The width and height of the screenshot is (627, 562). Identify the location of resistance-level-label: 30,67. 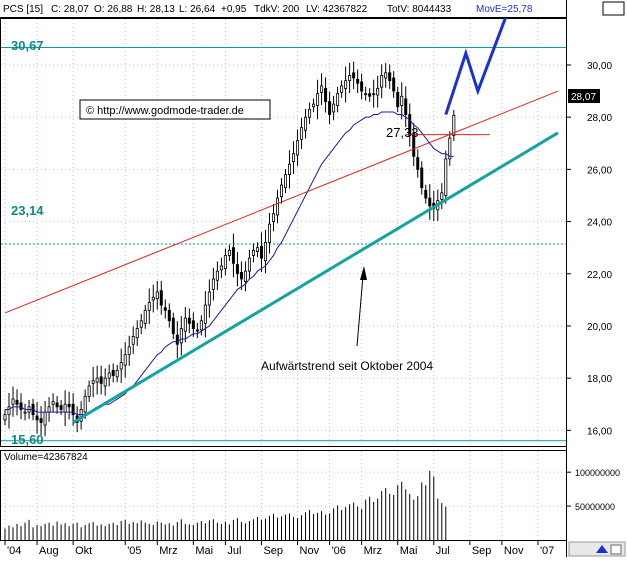
(27, 45).